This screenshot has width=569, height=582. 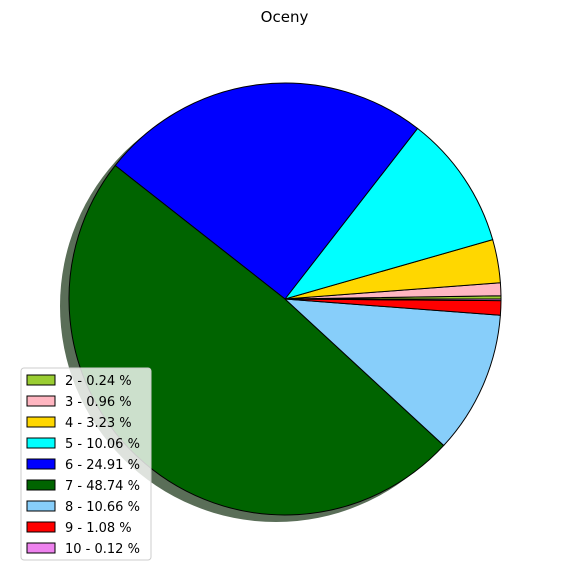 I want to click on legend-label-8: 8 - 10.66 %, so click(x=102, y=507).